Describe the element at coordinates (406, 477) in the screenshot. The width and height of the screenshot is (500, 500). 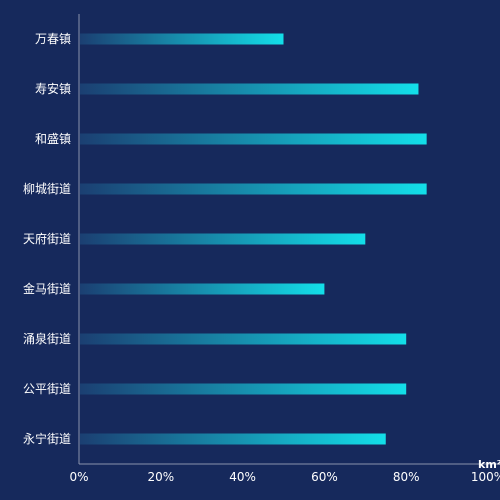
I see `x-tick-label: 80%` at that location.